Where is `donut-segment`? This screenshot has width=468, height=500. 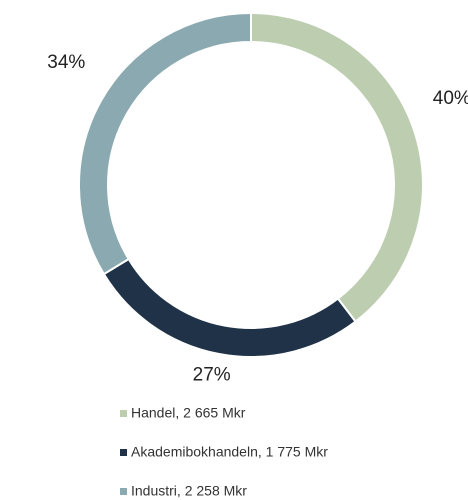
donut-segment is located at coordinates (229, 307).